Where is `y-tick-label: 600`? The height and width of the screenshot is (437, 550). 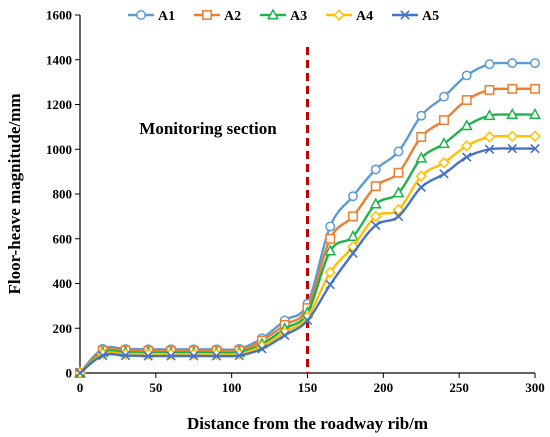 y-tick-label: 600 is located at coordinates (63, 238).